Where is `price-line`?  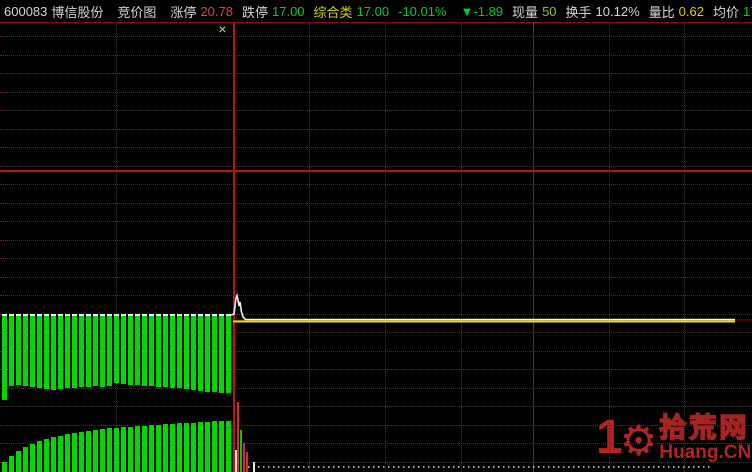 price-line is located at coordinates (482, 306).